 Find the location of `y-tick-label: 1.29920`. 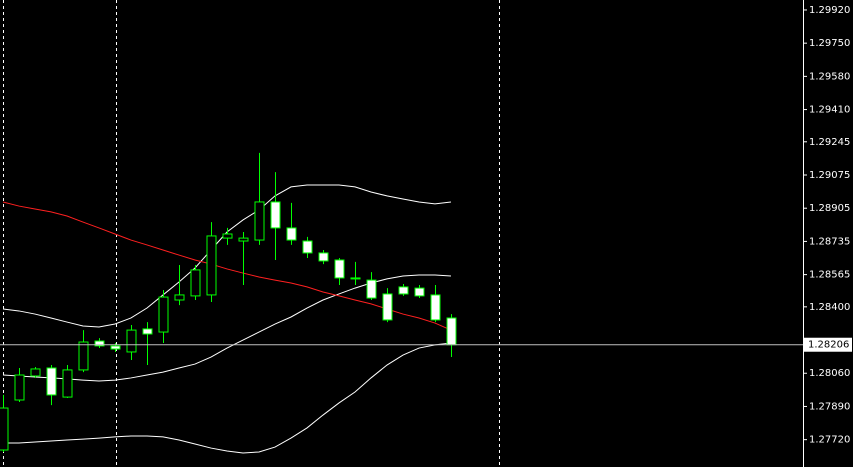

y-tick-label: 1.29920 is located at coordinates (829, 10).